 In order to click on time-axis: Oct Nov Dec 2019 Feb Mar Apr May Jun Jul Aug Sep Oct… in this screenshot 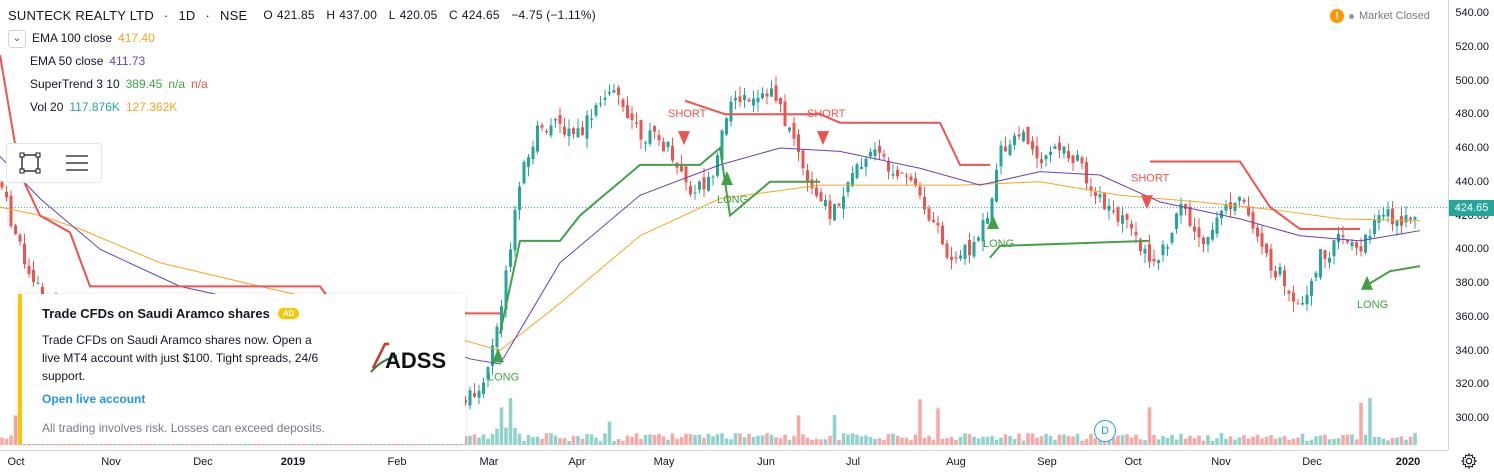, I will do `click(724, 462)`.